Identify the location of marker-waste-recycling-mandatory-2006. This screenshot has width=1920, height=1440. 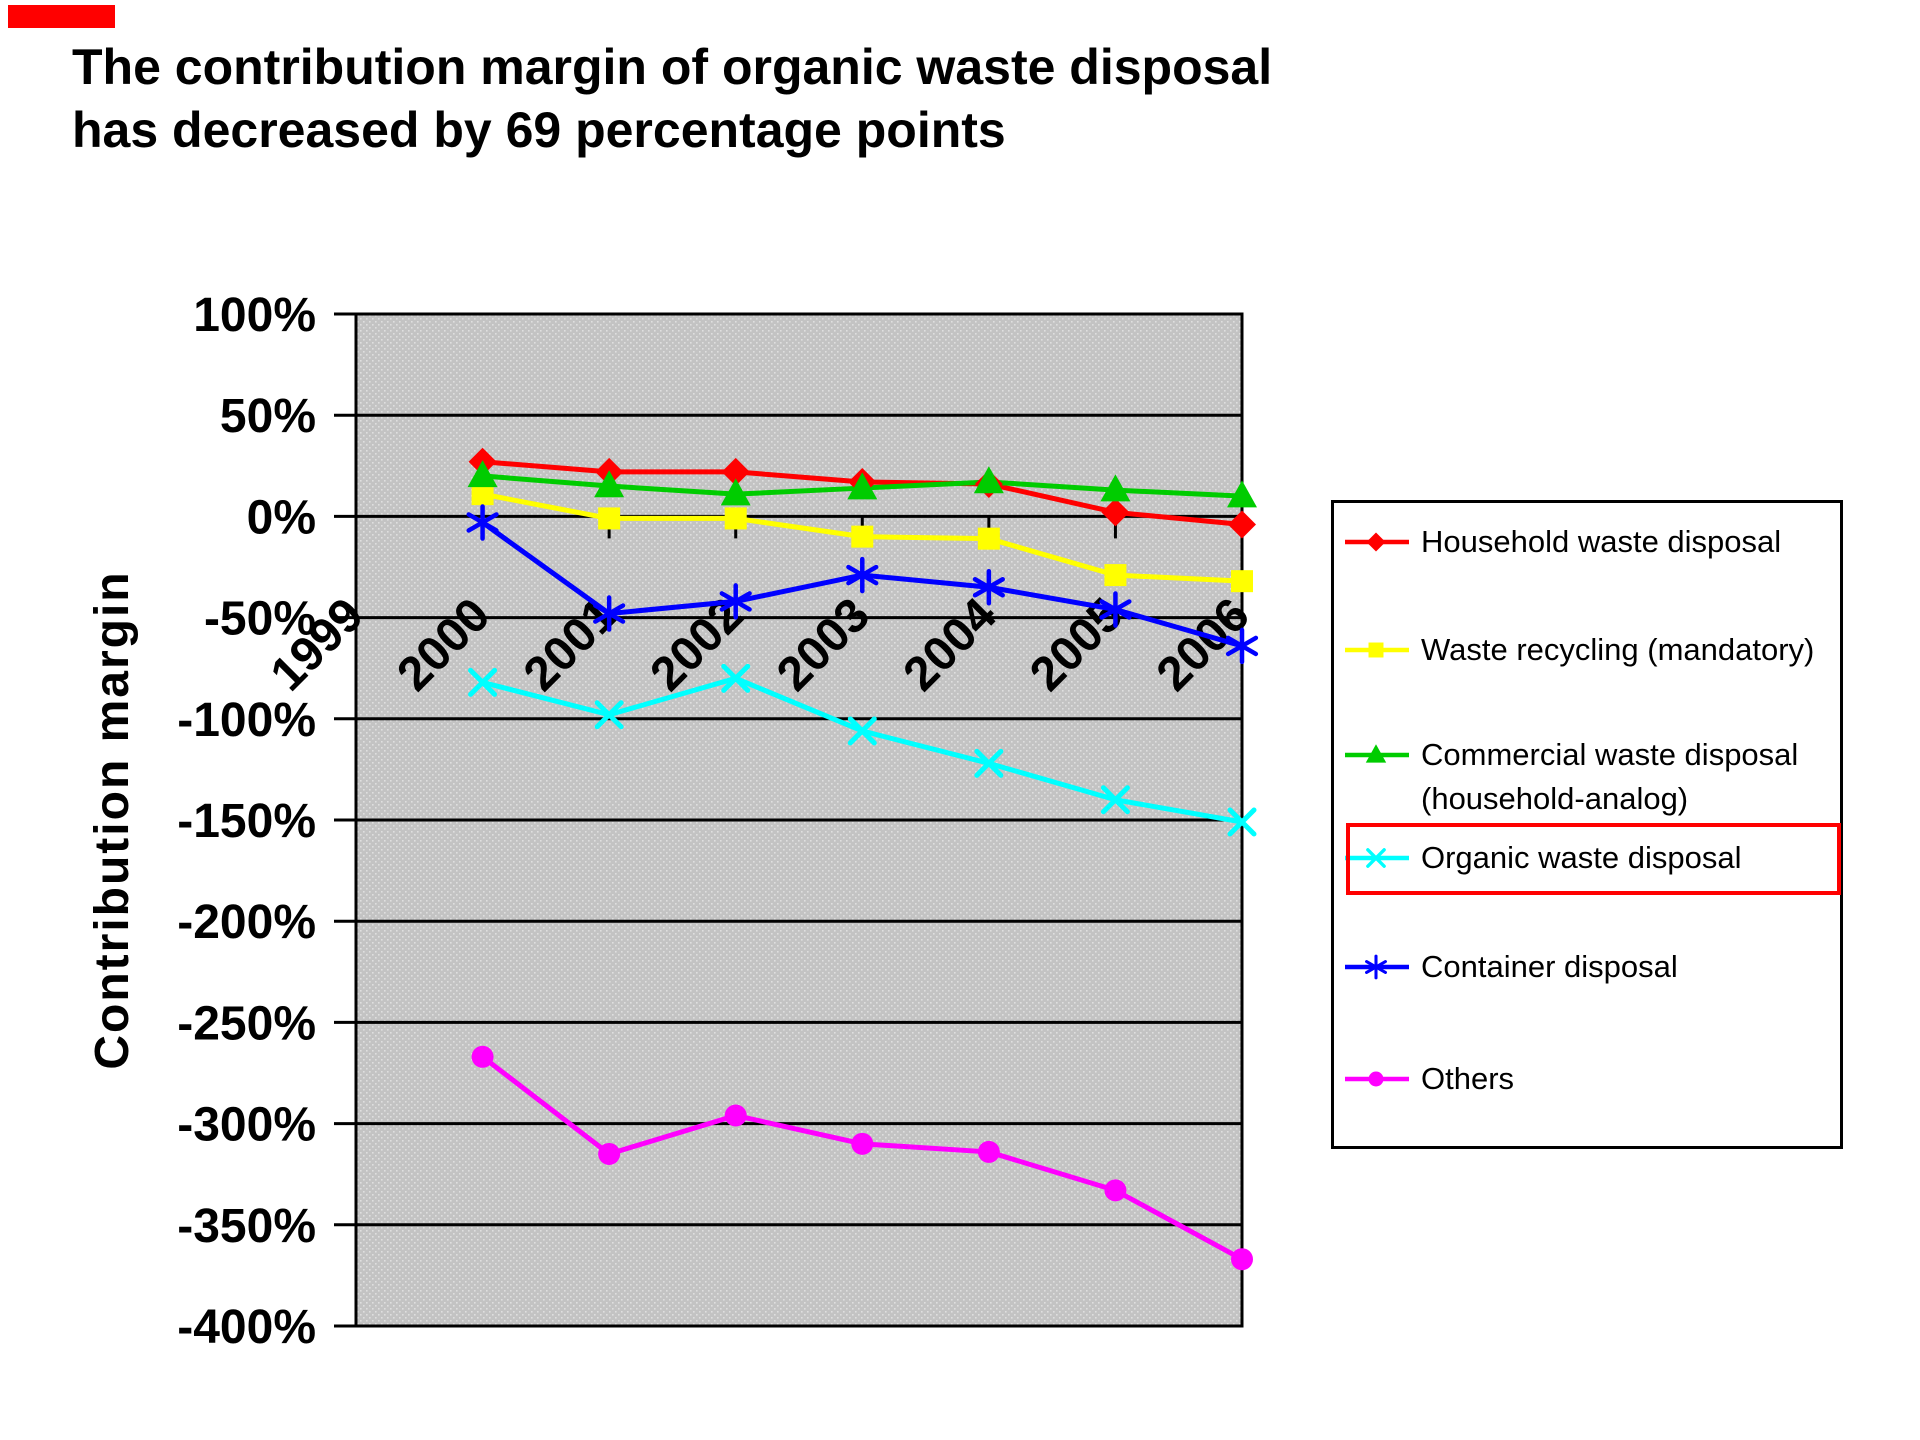
(1242, 581).